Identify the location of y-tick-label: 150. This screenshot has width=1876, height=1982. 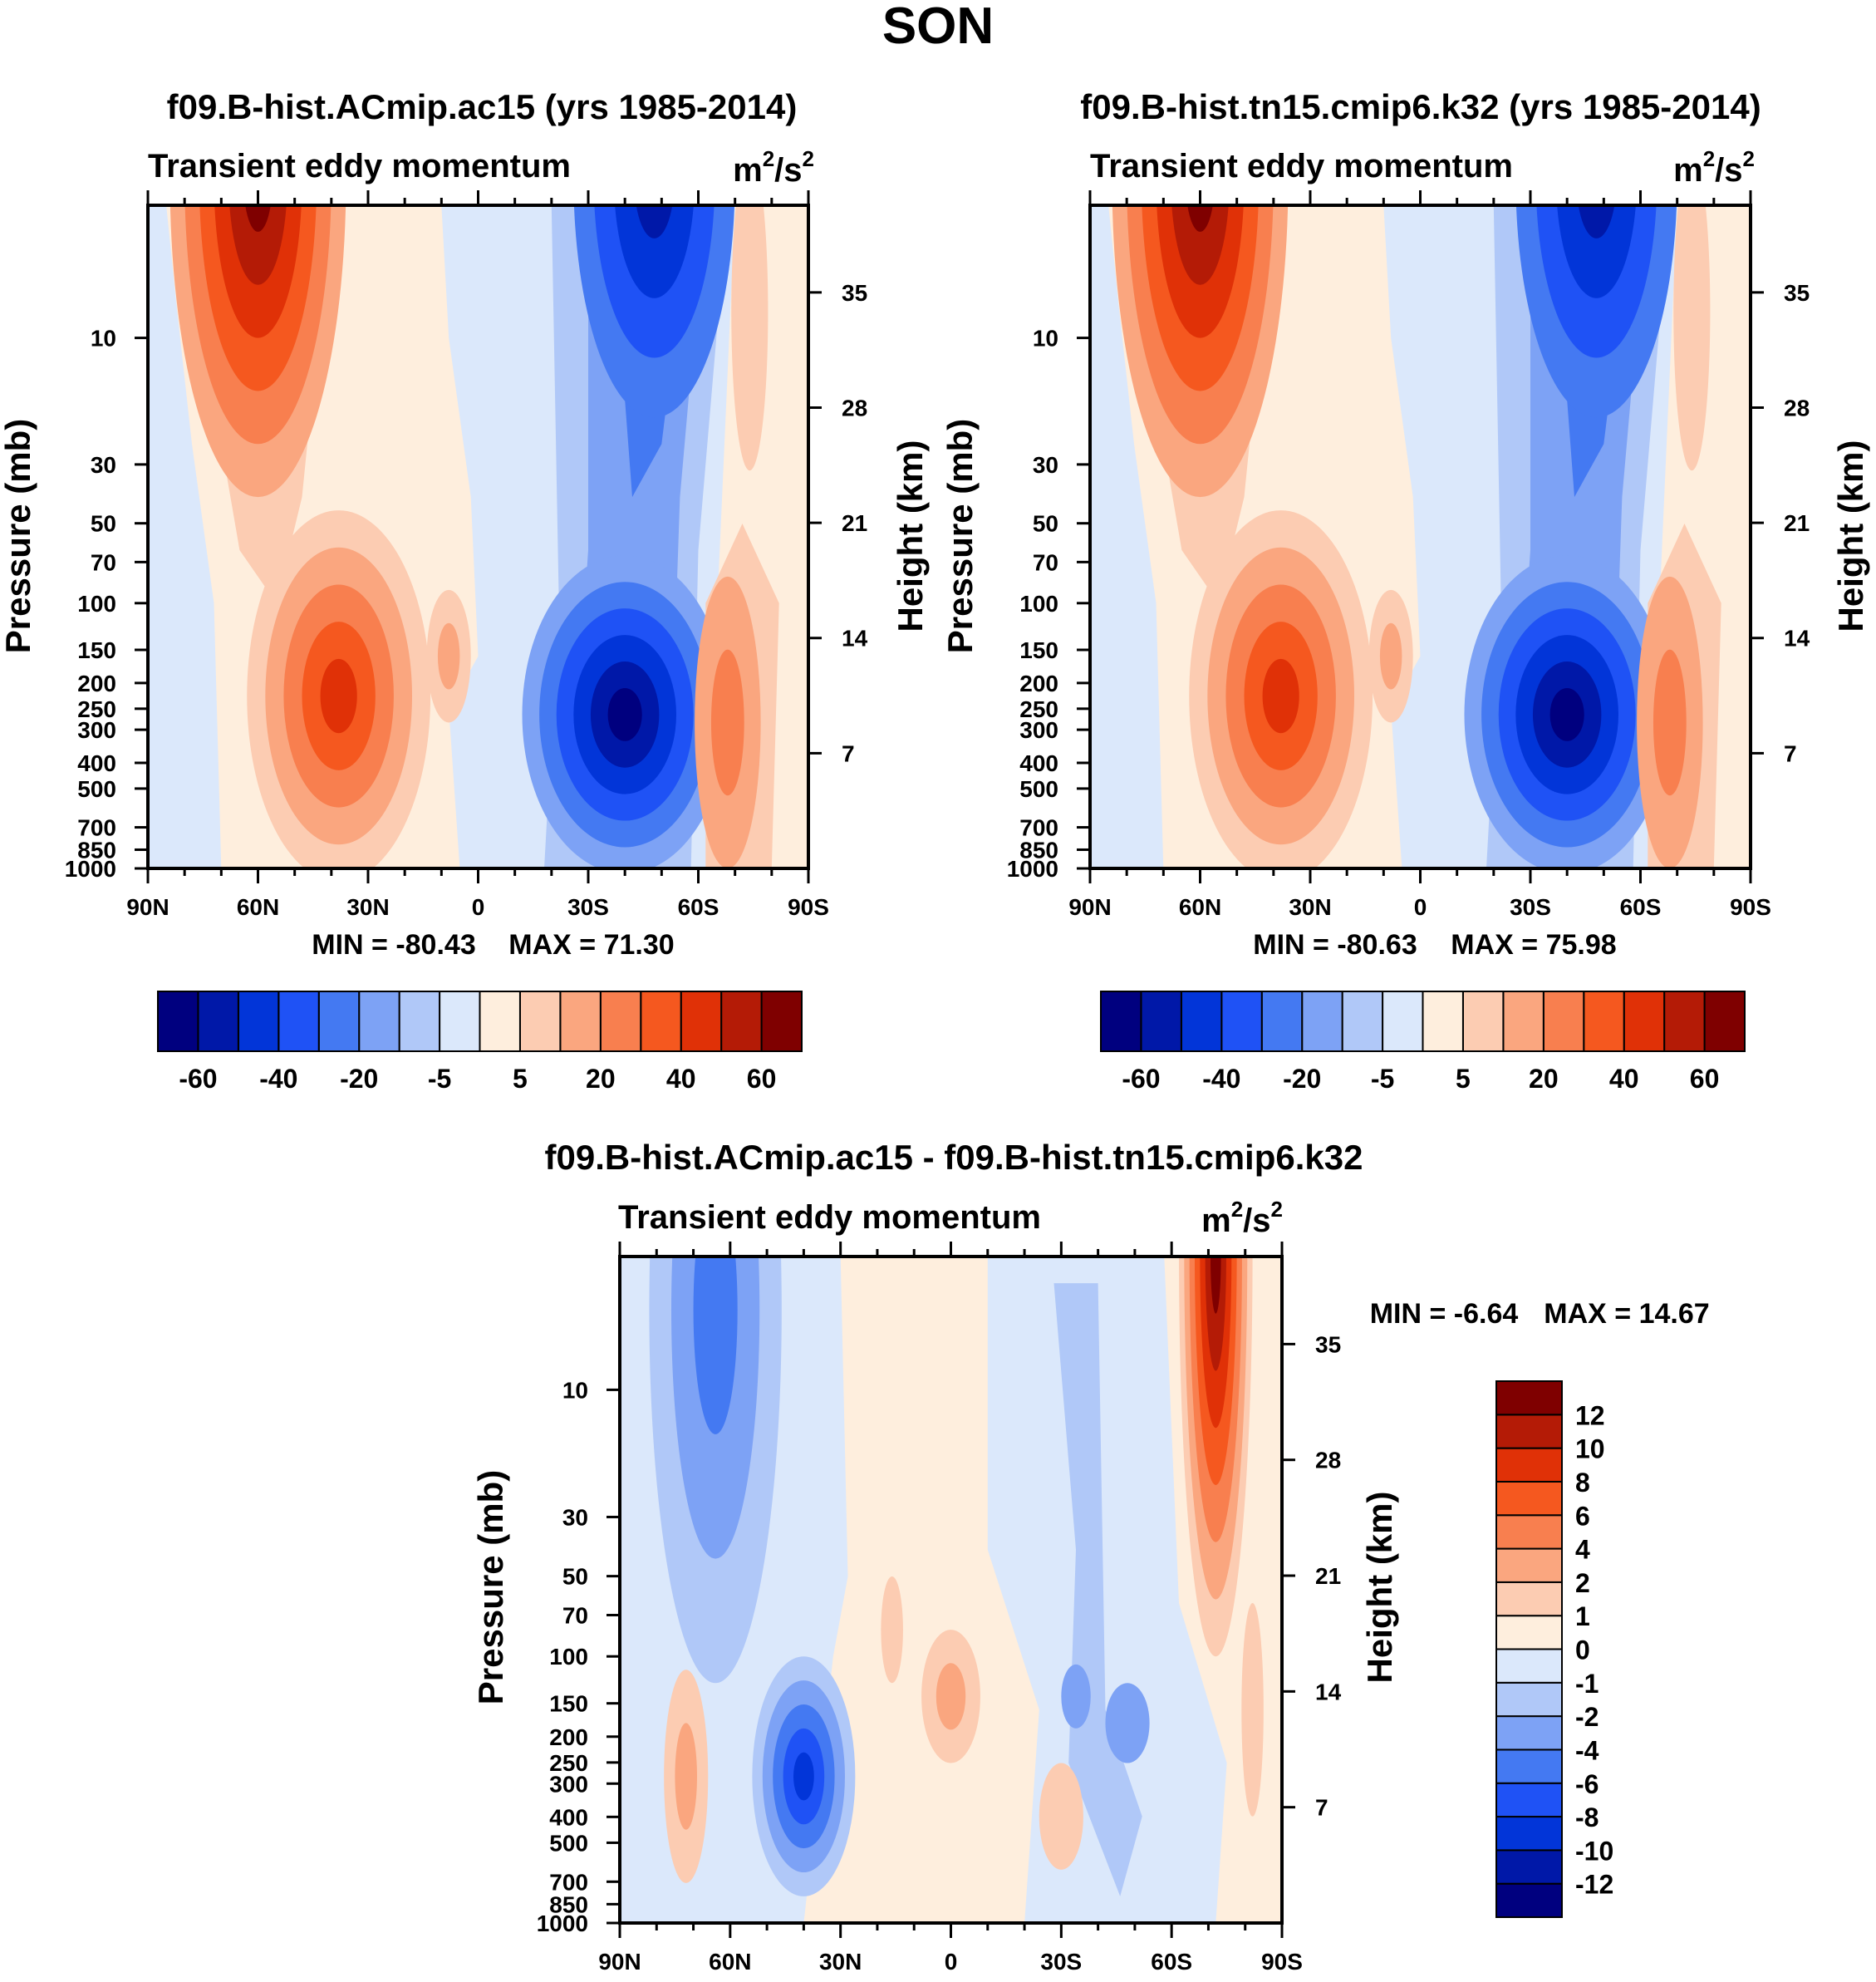
(96, 650).